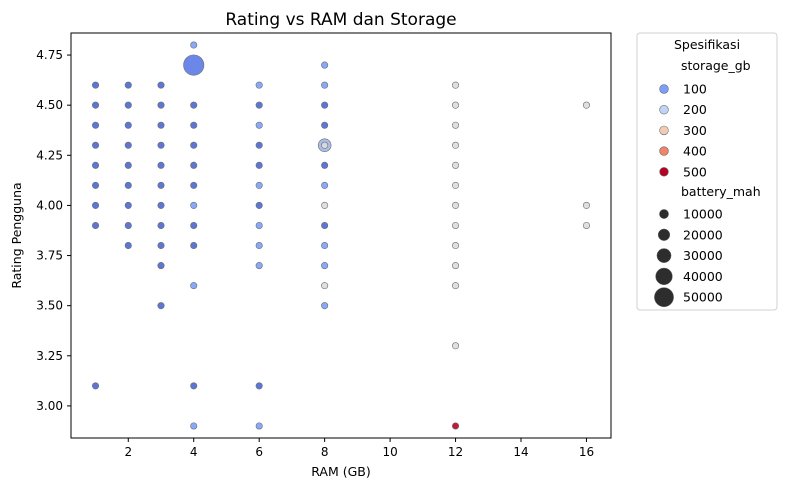  I want to click on chart-title: Rating vs RAM dan Storage, so click(340, 20).